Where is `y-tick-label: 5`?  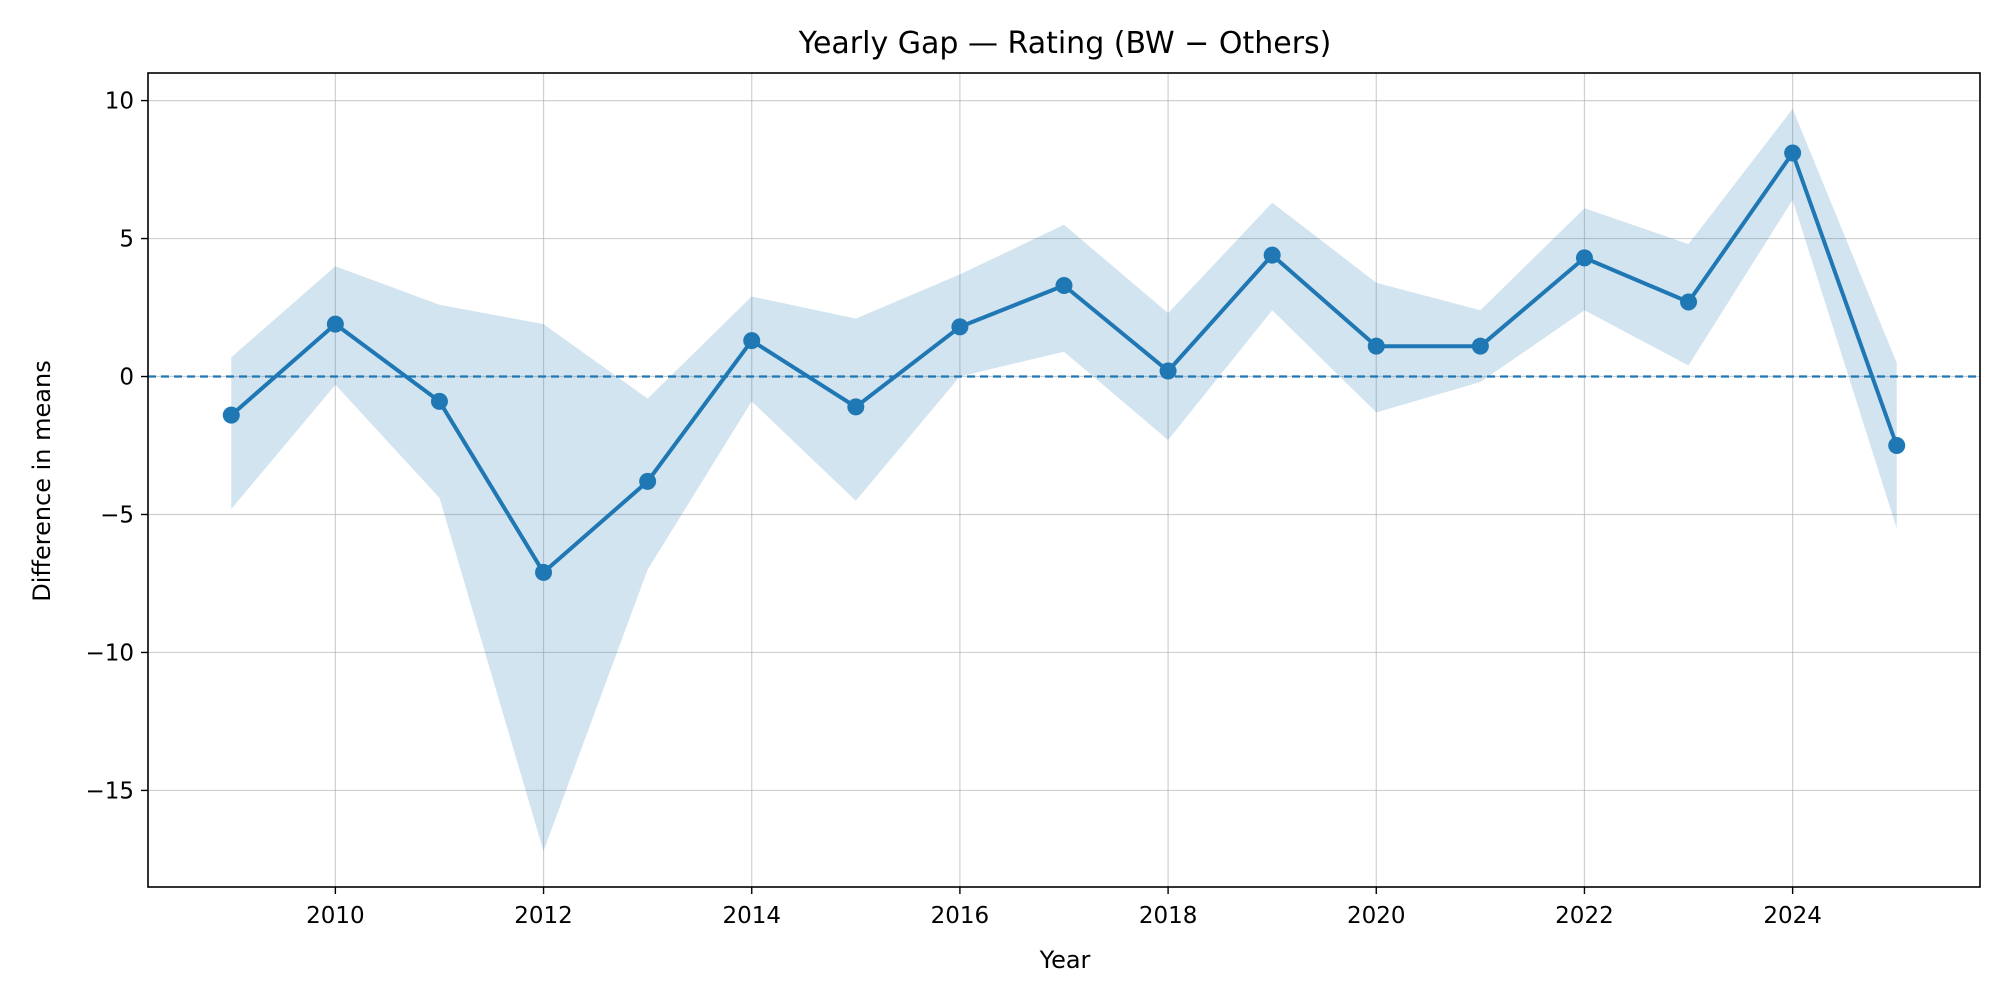 y-tick-label: 5 is located at coordinates (126, 240).